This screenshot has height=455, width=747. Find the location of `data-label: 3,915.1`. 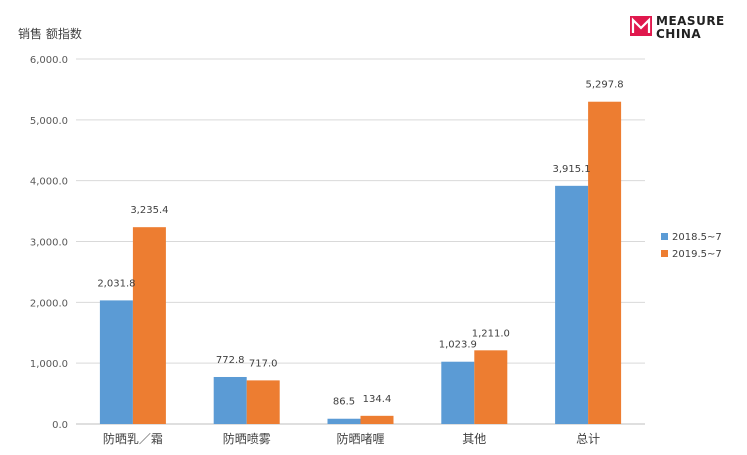

data-label: 3,915.1 is located at coordinates (572, 169).